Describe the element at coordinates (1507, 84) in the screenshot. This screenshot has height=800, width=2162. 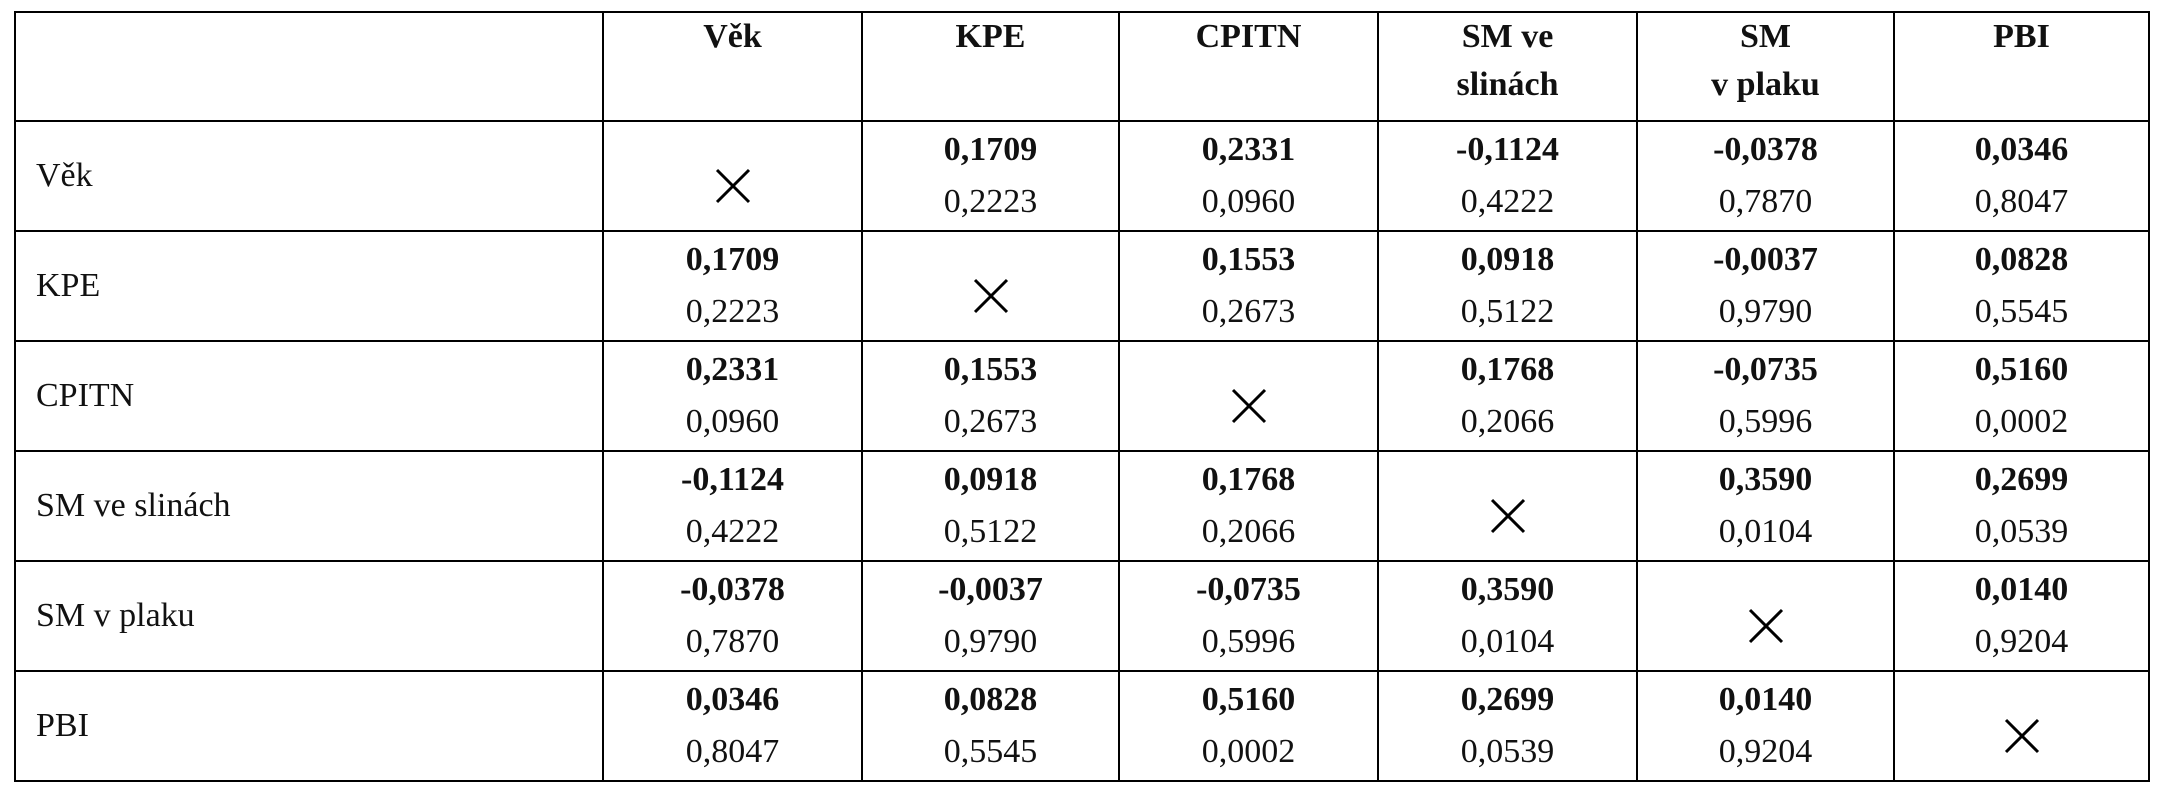
I see `header-line: slinách` at that location.